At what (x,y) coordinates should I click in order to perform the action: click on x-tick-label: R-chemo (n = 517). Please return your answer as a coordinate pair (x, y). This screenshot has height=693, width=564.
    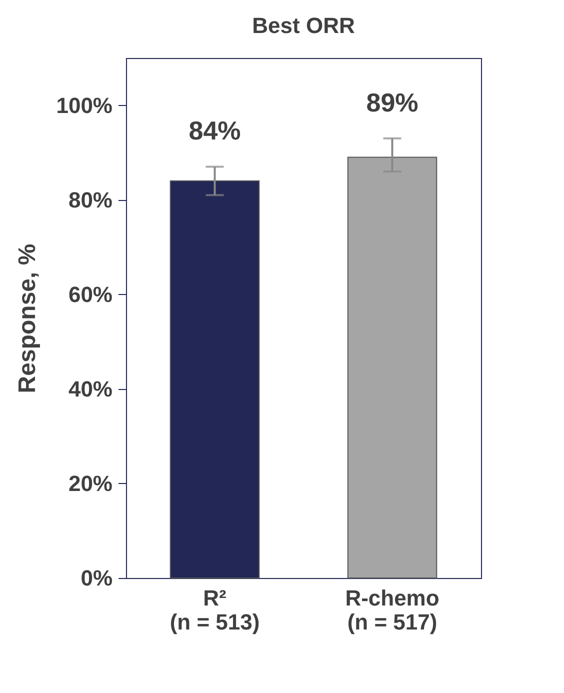
    Looking at the image, I should click on (392, 610).